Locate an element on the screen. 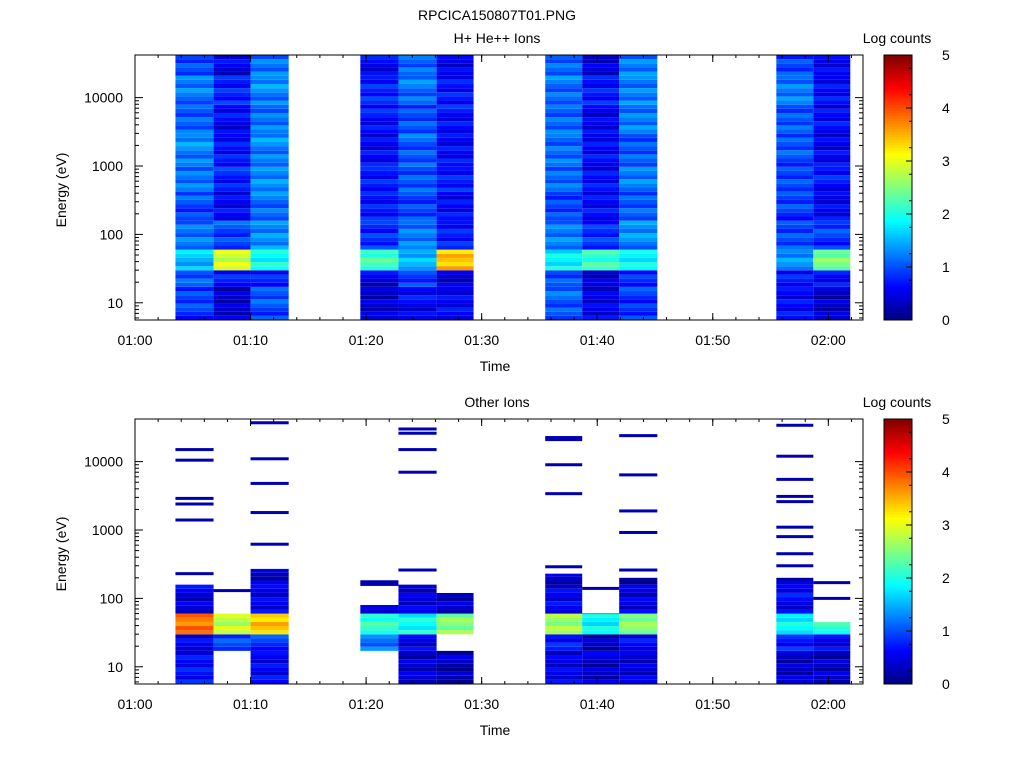  x-tick-label: 01:30 is located at coordinates (481, 704).